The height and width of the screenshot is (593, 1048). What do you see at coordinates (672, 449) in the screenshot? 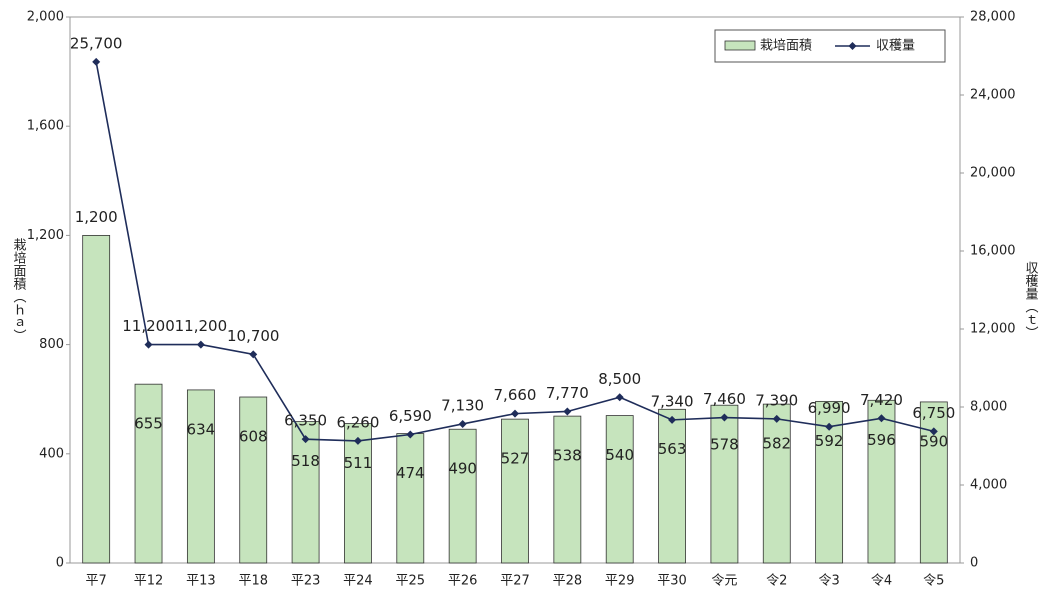
I see `bar-value-label: 563` at bounding box center [672, 449].